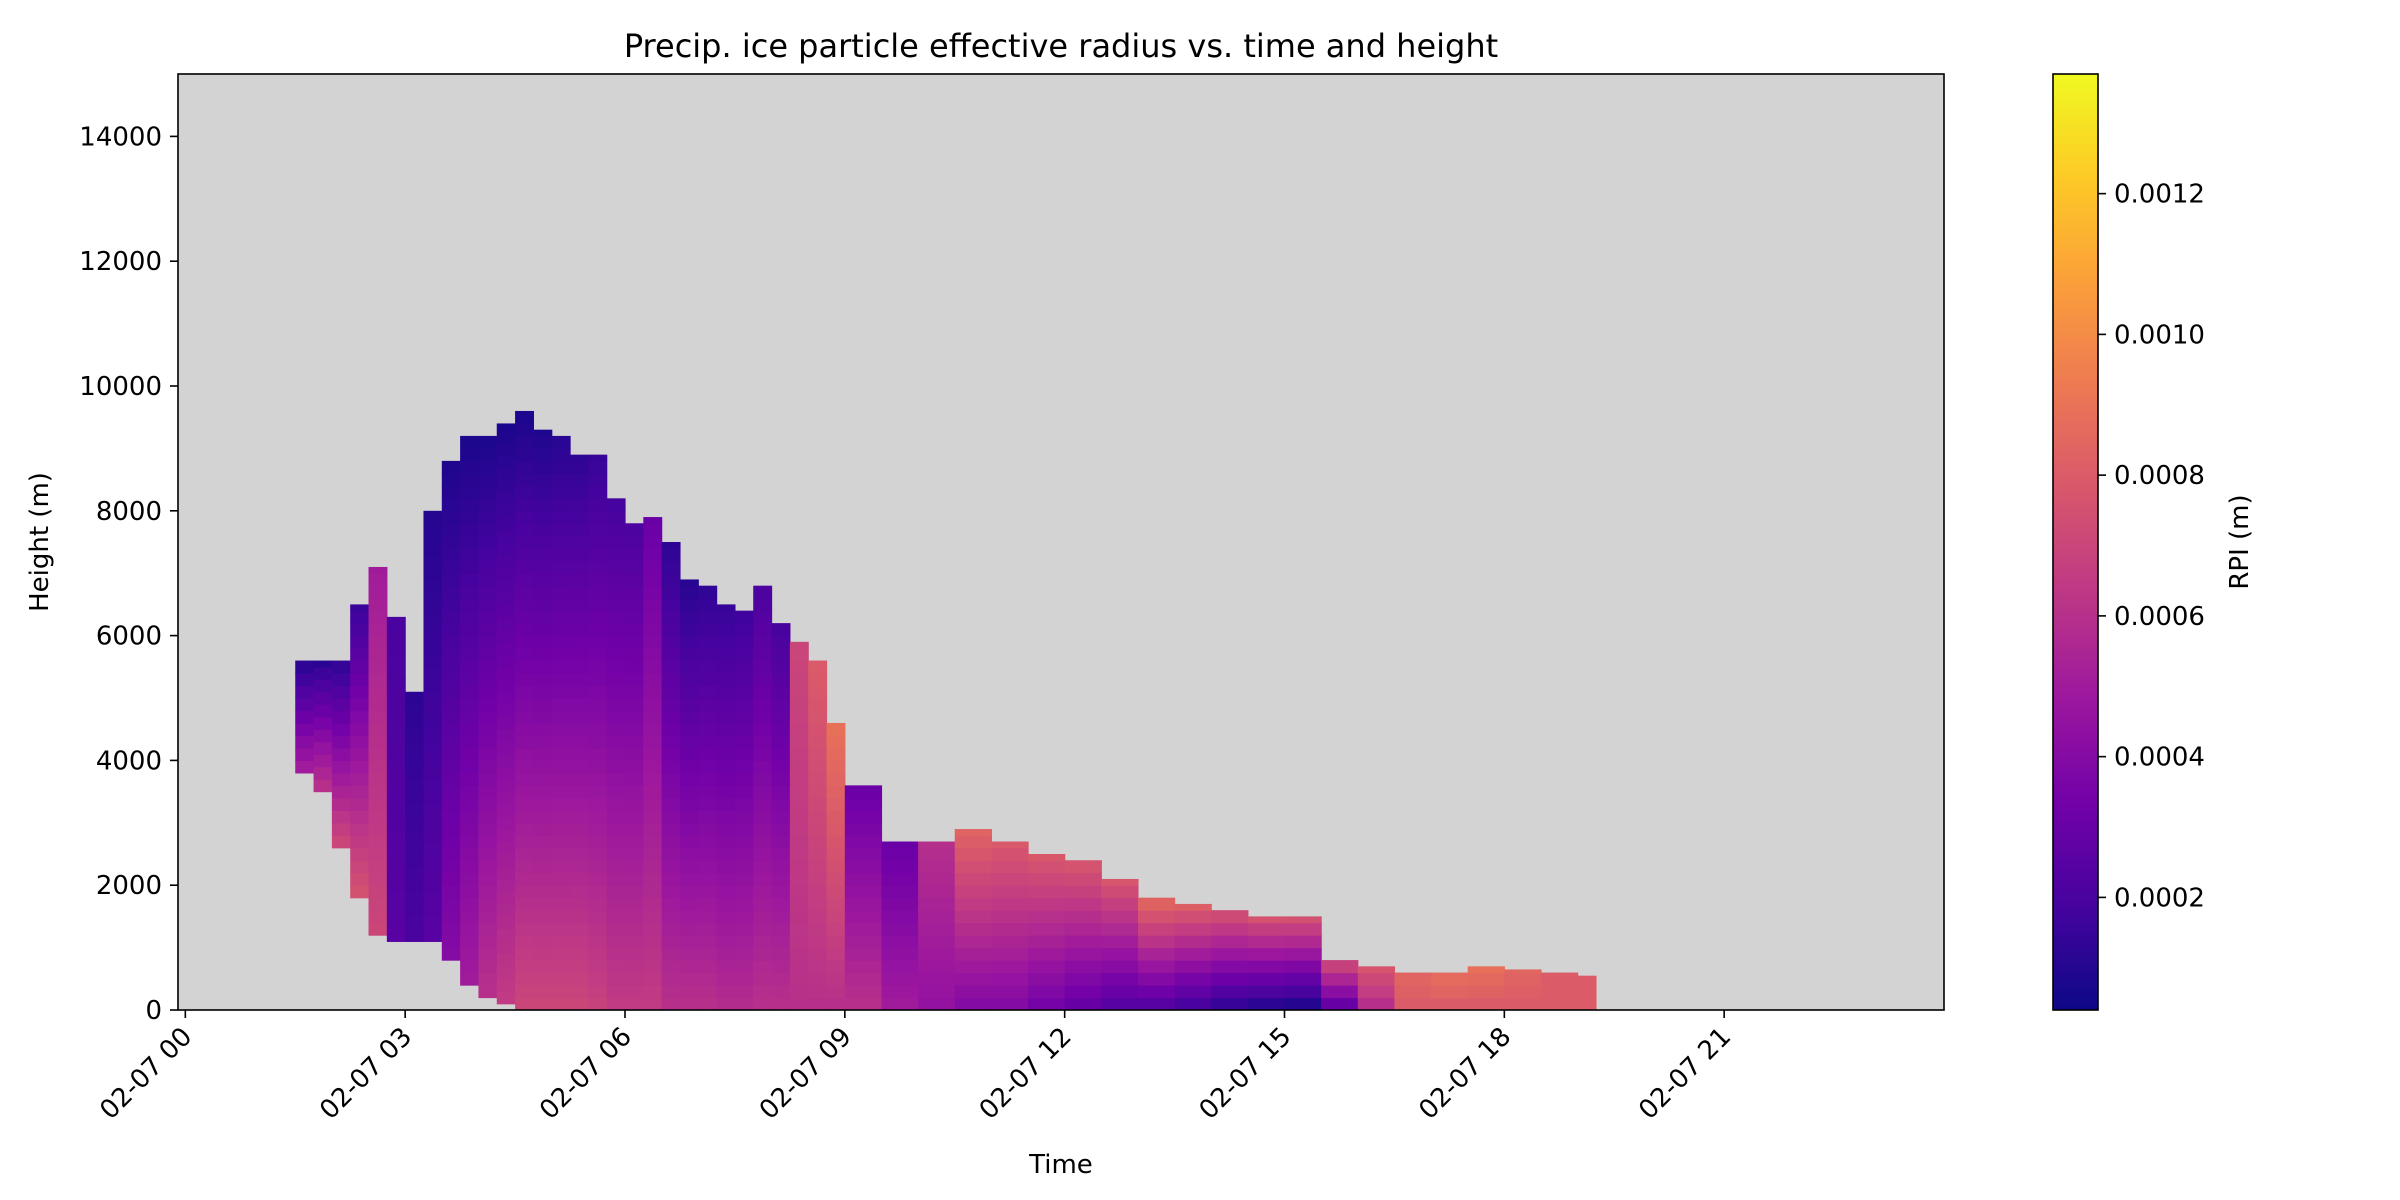  I want to click on x-tick-label: 02-07 00, so click(146, 1074).